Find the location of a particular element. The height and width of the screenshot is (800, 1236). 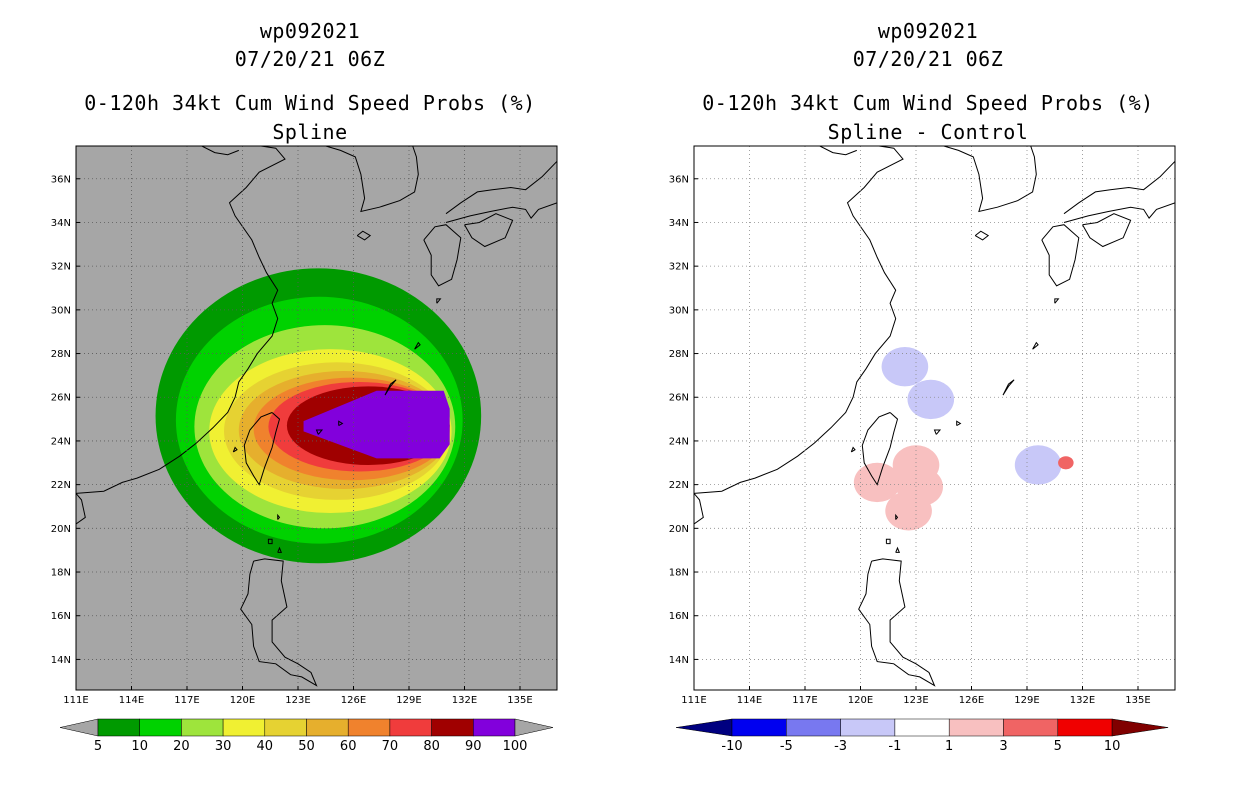

left-datetime: 07/20/21 06Z is located at coordinates (310, 59).